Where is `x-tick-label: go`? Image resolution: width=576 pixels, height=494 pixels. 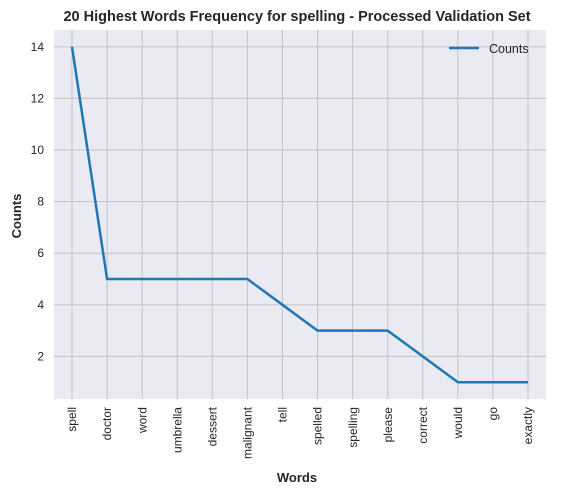 x-tick-label: go is located at coordinates (493, 414).